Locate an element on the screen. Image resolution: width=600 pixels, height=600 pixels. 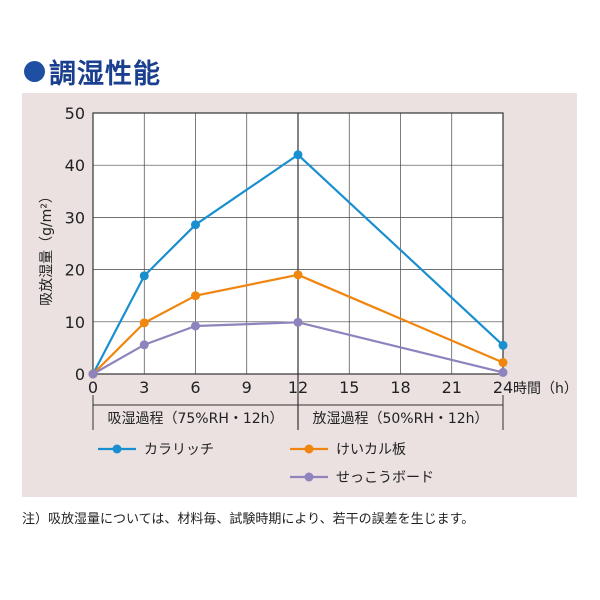
x-axis-unit-label: 時間（h） is located at coordinates (545, 389).